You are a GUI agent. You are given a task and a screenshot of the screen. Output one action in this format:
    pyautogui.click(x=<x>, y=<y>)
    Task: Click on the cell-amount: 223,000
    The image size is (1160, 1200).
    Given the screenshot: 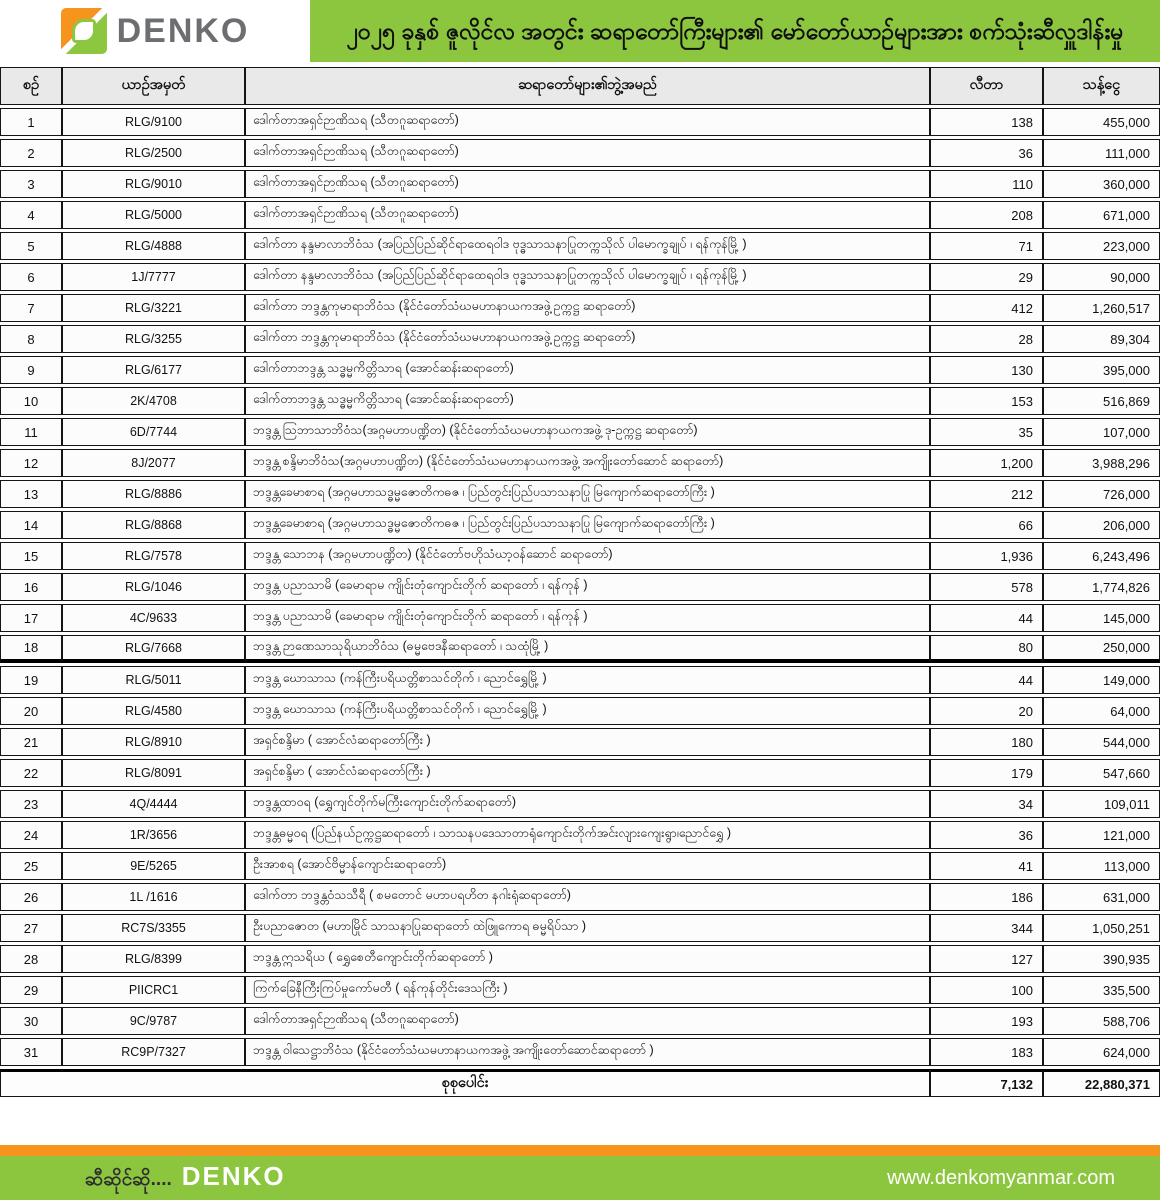 What is the action you would take?
    pyautogui.click(x=1101, y=246)
    